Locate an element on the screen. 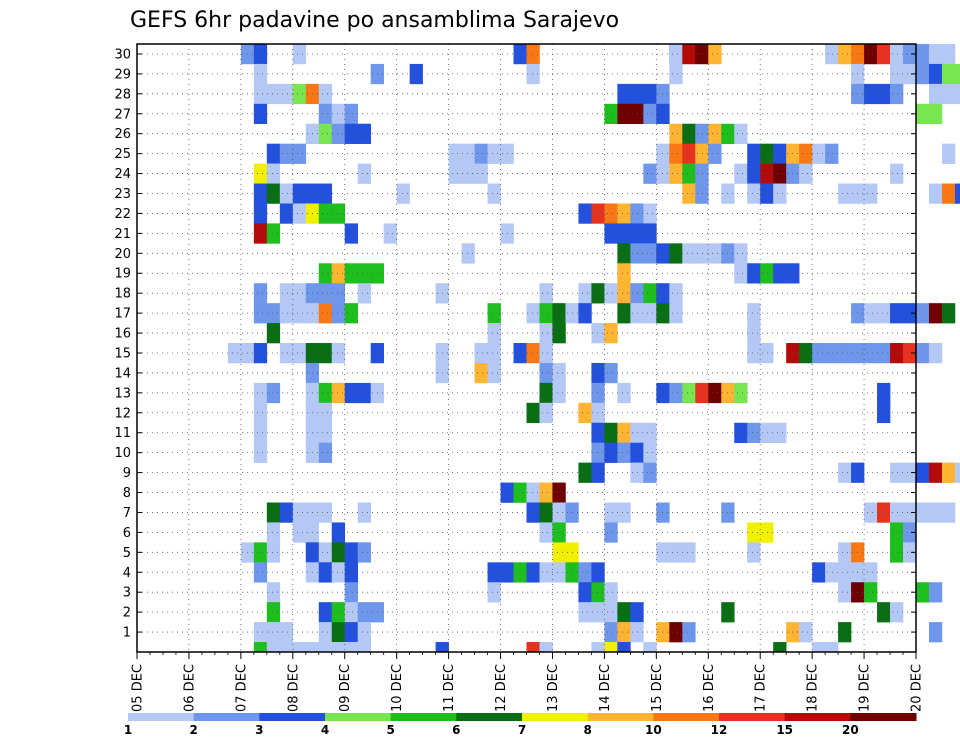 The height and width of the screenshot is (742, 960). y-tick-label: 26 is located at coordinates (122, 134).